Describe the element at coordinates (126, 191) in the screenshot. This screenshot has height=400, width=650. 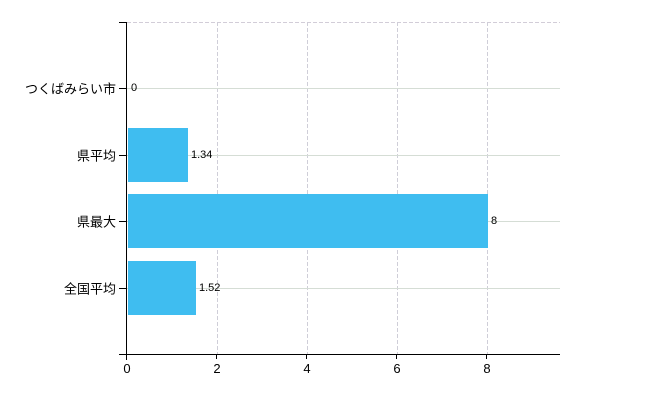
I see `y-axis` at that location.